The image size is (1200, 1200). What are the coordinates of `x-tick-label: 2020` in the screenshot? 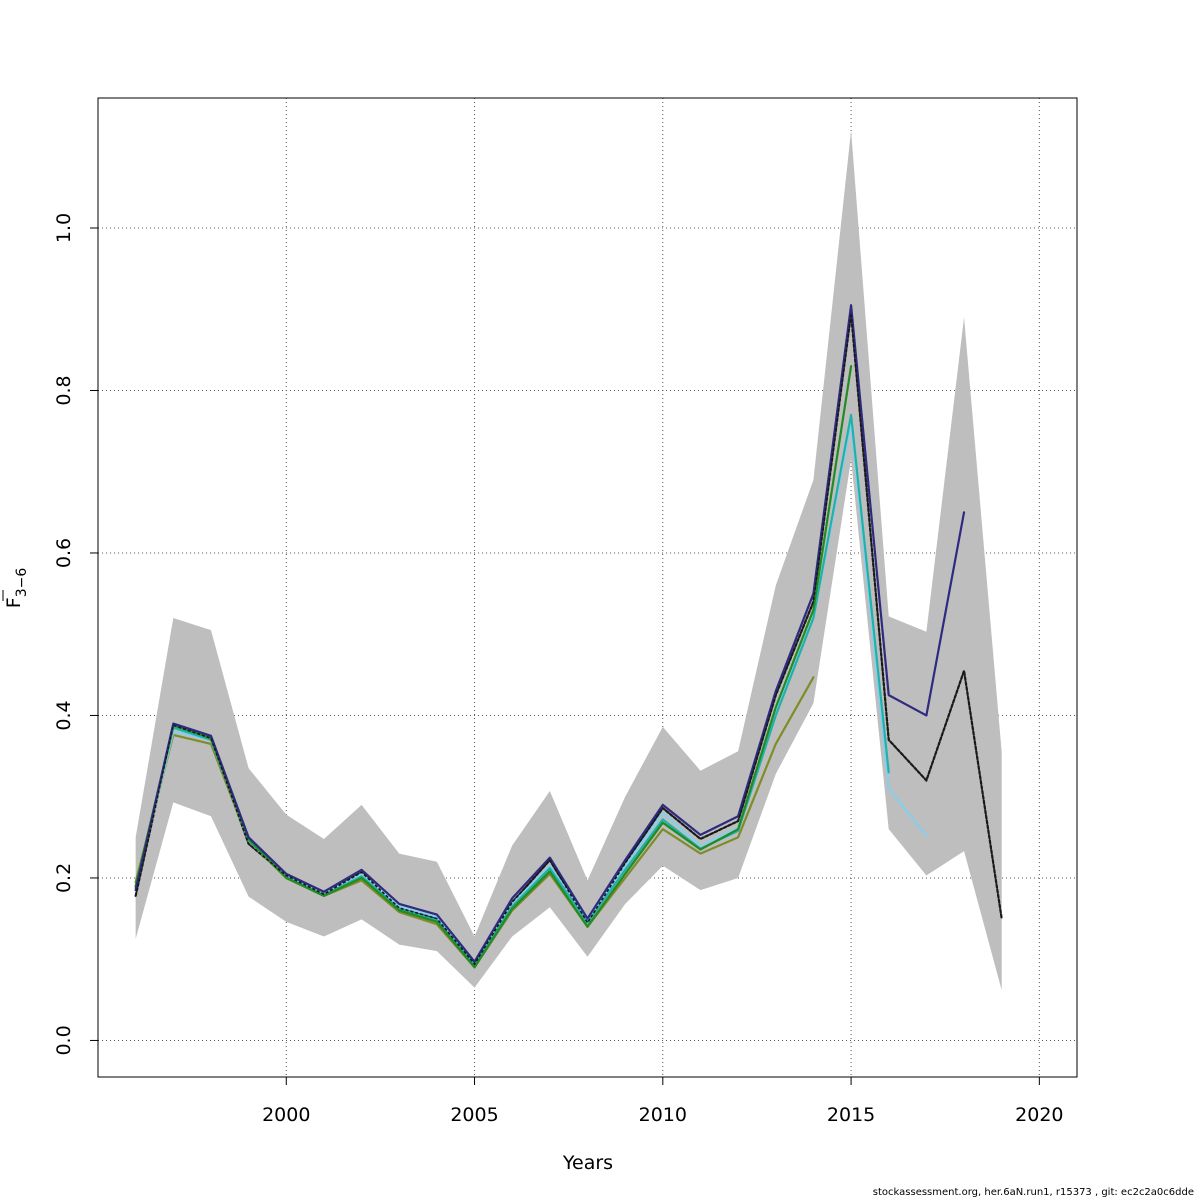 It's located at (1039, 1115).